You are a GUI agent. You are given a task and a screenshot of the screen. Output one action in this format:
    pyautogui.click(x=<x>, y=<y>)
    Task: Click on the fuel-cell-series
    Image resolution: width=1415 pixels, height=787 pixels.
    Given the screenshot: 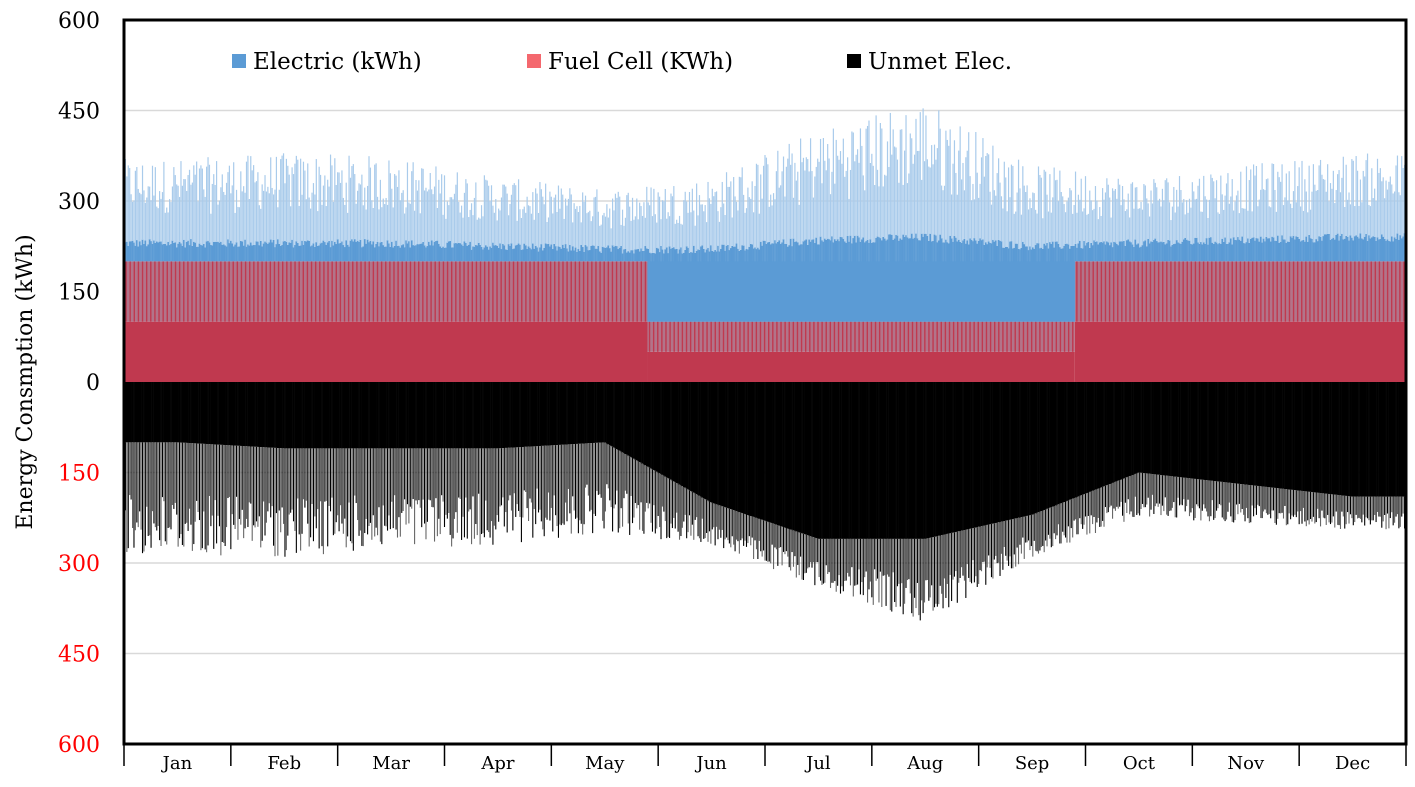 What is the action you would take?
    pyautogui.click(x=765, y=321)
    